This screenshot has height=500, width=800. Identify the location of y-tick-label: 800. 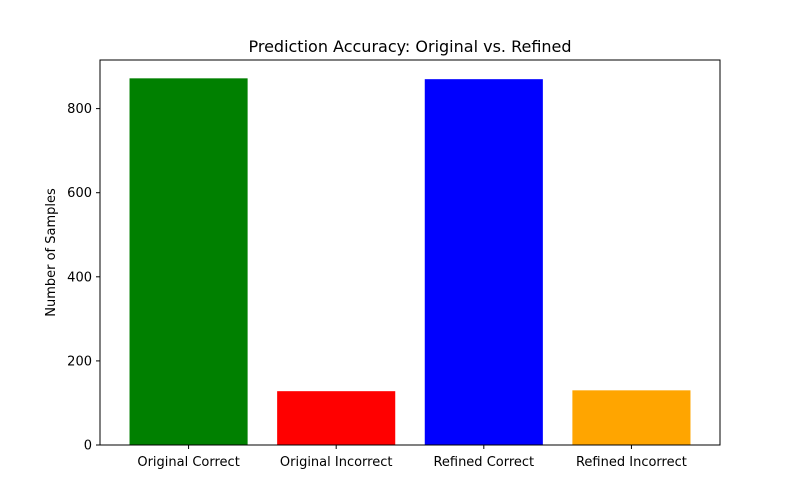
(79, 109).